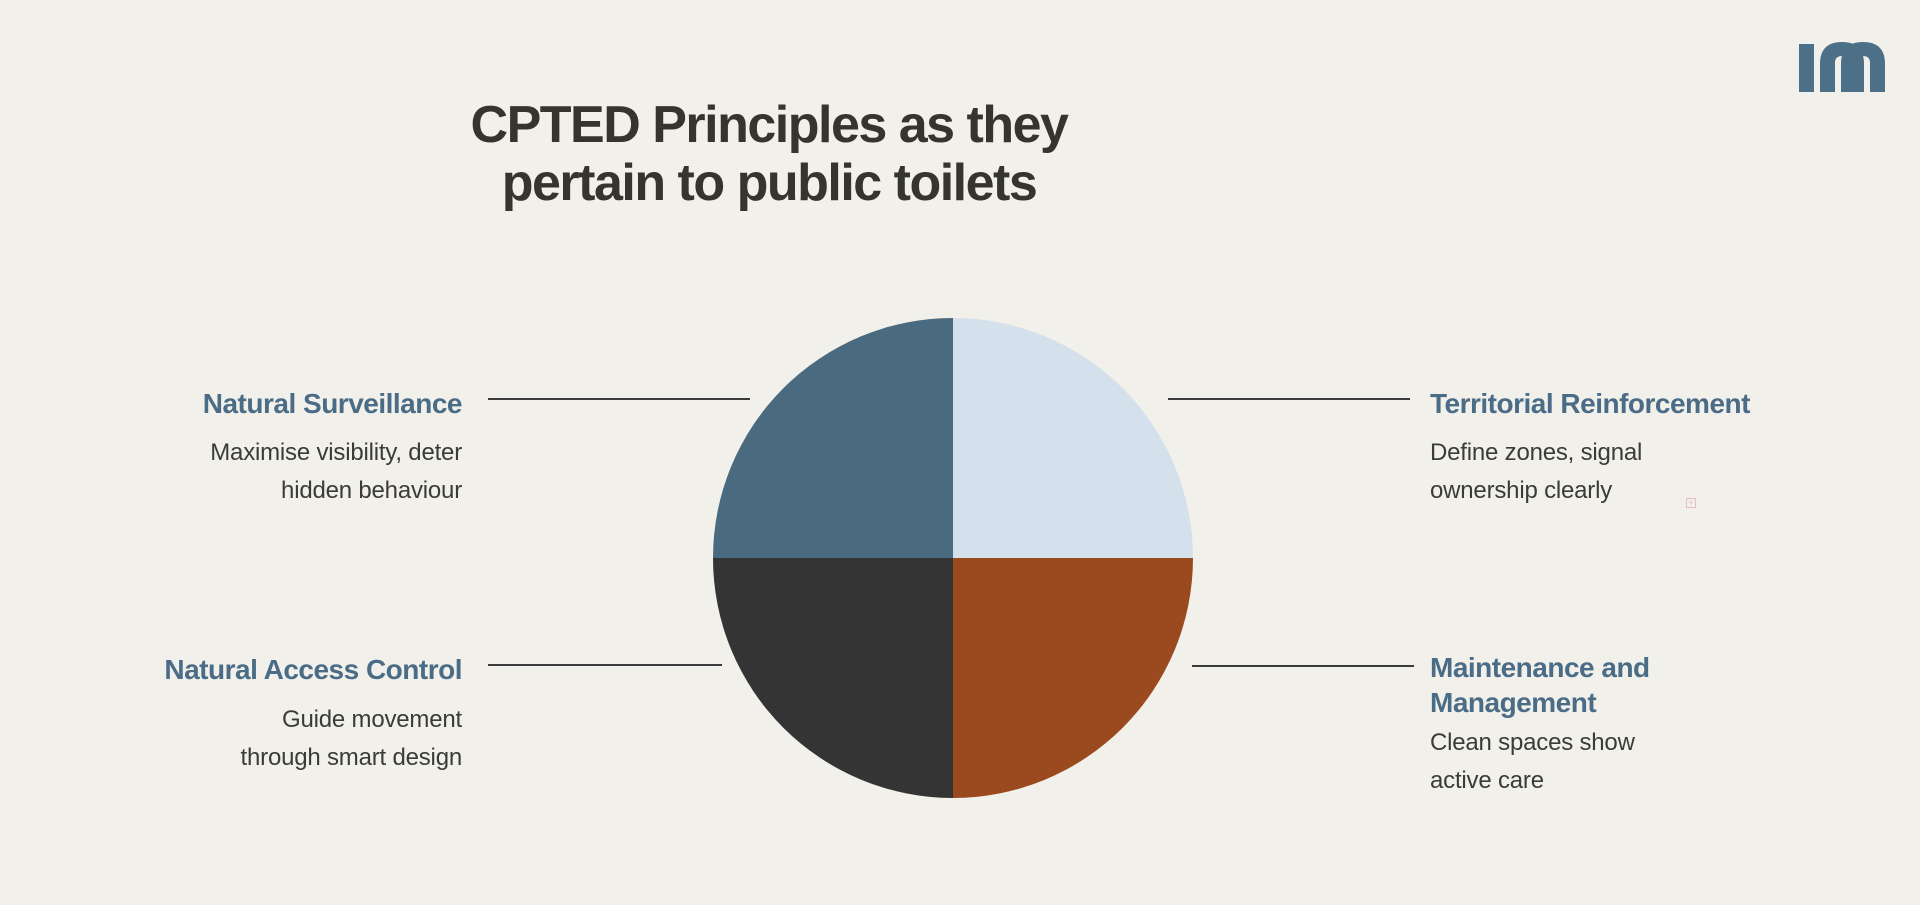  I want to click on connector-line-top-right, so click(1289, 399).